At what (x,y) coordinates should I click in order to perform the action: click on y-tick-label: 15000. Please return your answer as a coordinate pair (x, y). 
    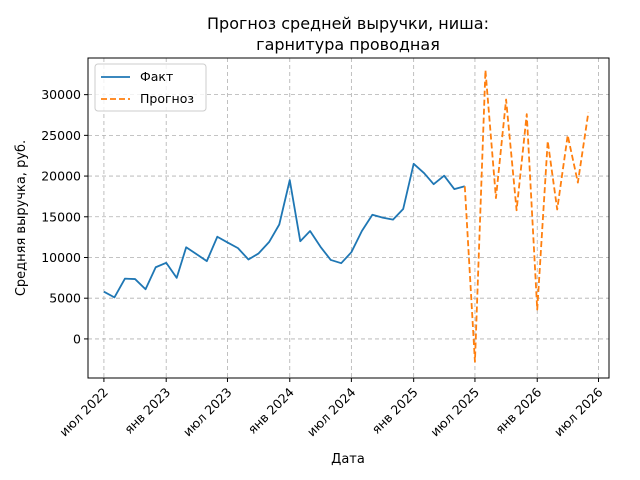
    Looking at the image, I should click on (61, 216).